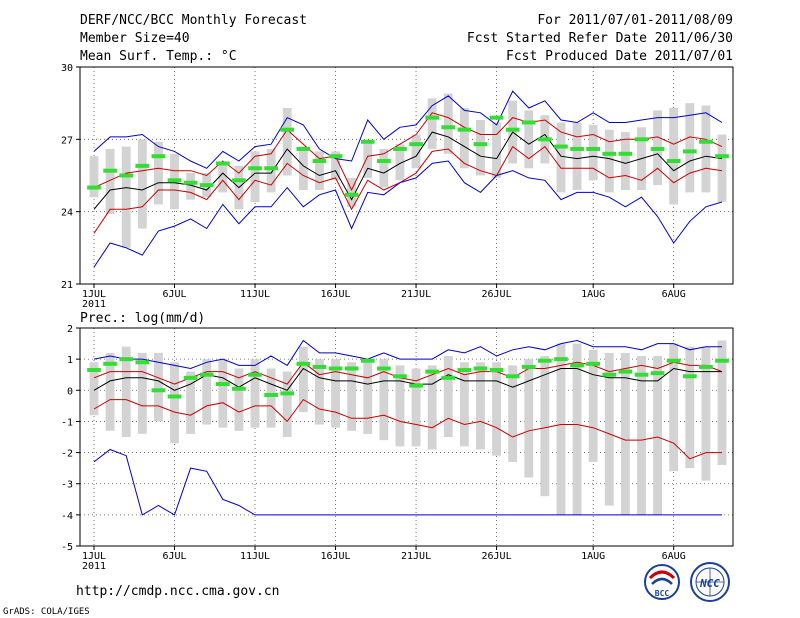  What do you see at coordinates (70, 360) in the screenshot?
I see `prec-ytick-label-6: 1` at bounding box center [70, 360].